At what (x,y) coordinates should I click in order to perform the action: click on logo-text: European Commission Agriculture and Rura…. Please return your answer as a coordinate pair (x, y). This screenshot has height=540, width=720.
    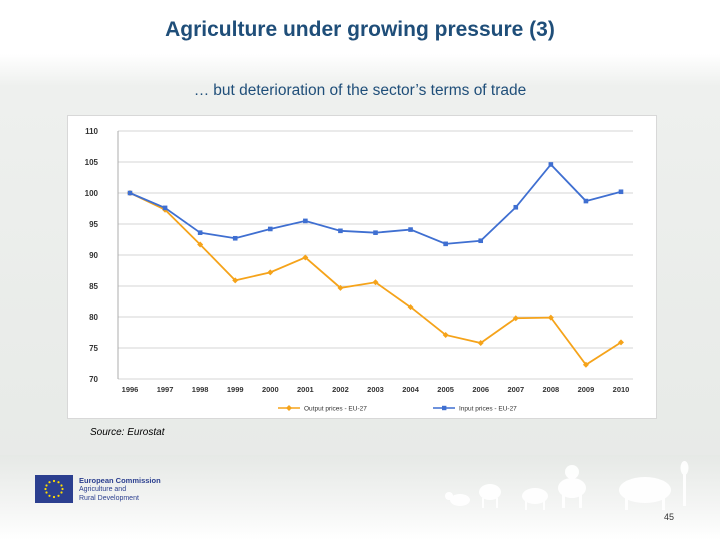
    Looking at the image, I should click on (120, 489).